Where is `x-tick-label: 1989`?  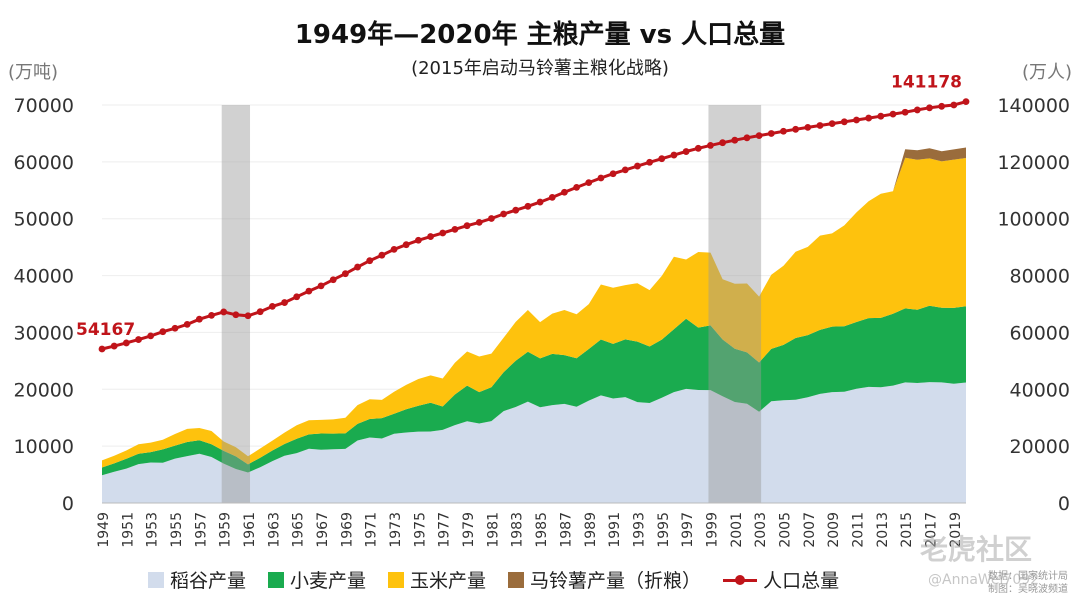
x-tick-label: 1989 is located at coordinates (591, 530).